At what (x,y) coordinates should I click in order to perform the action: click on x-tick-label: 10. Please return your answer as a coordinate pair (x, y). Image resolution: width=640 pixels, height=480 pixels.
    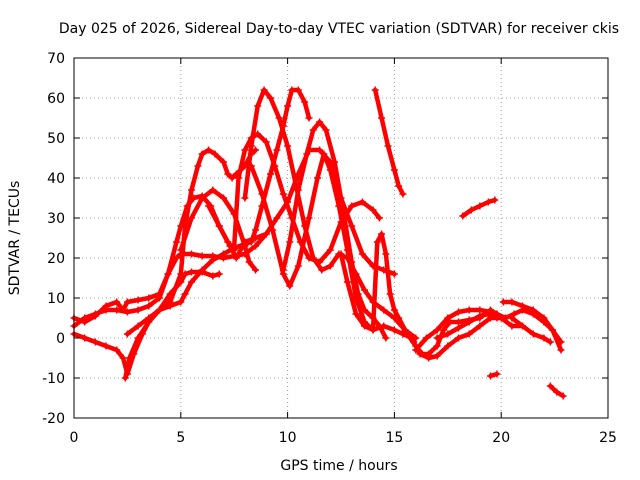
    Looking at the image, I should click on (288, 438).